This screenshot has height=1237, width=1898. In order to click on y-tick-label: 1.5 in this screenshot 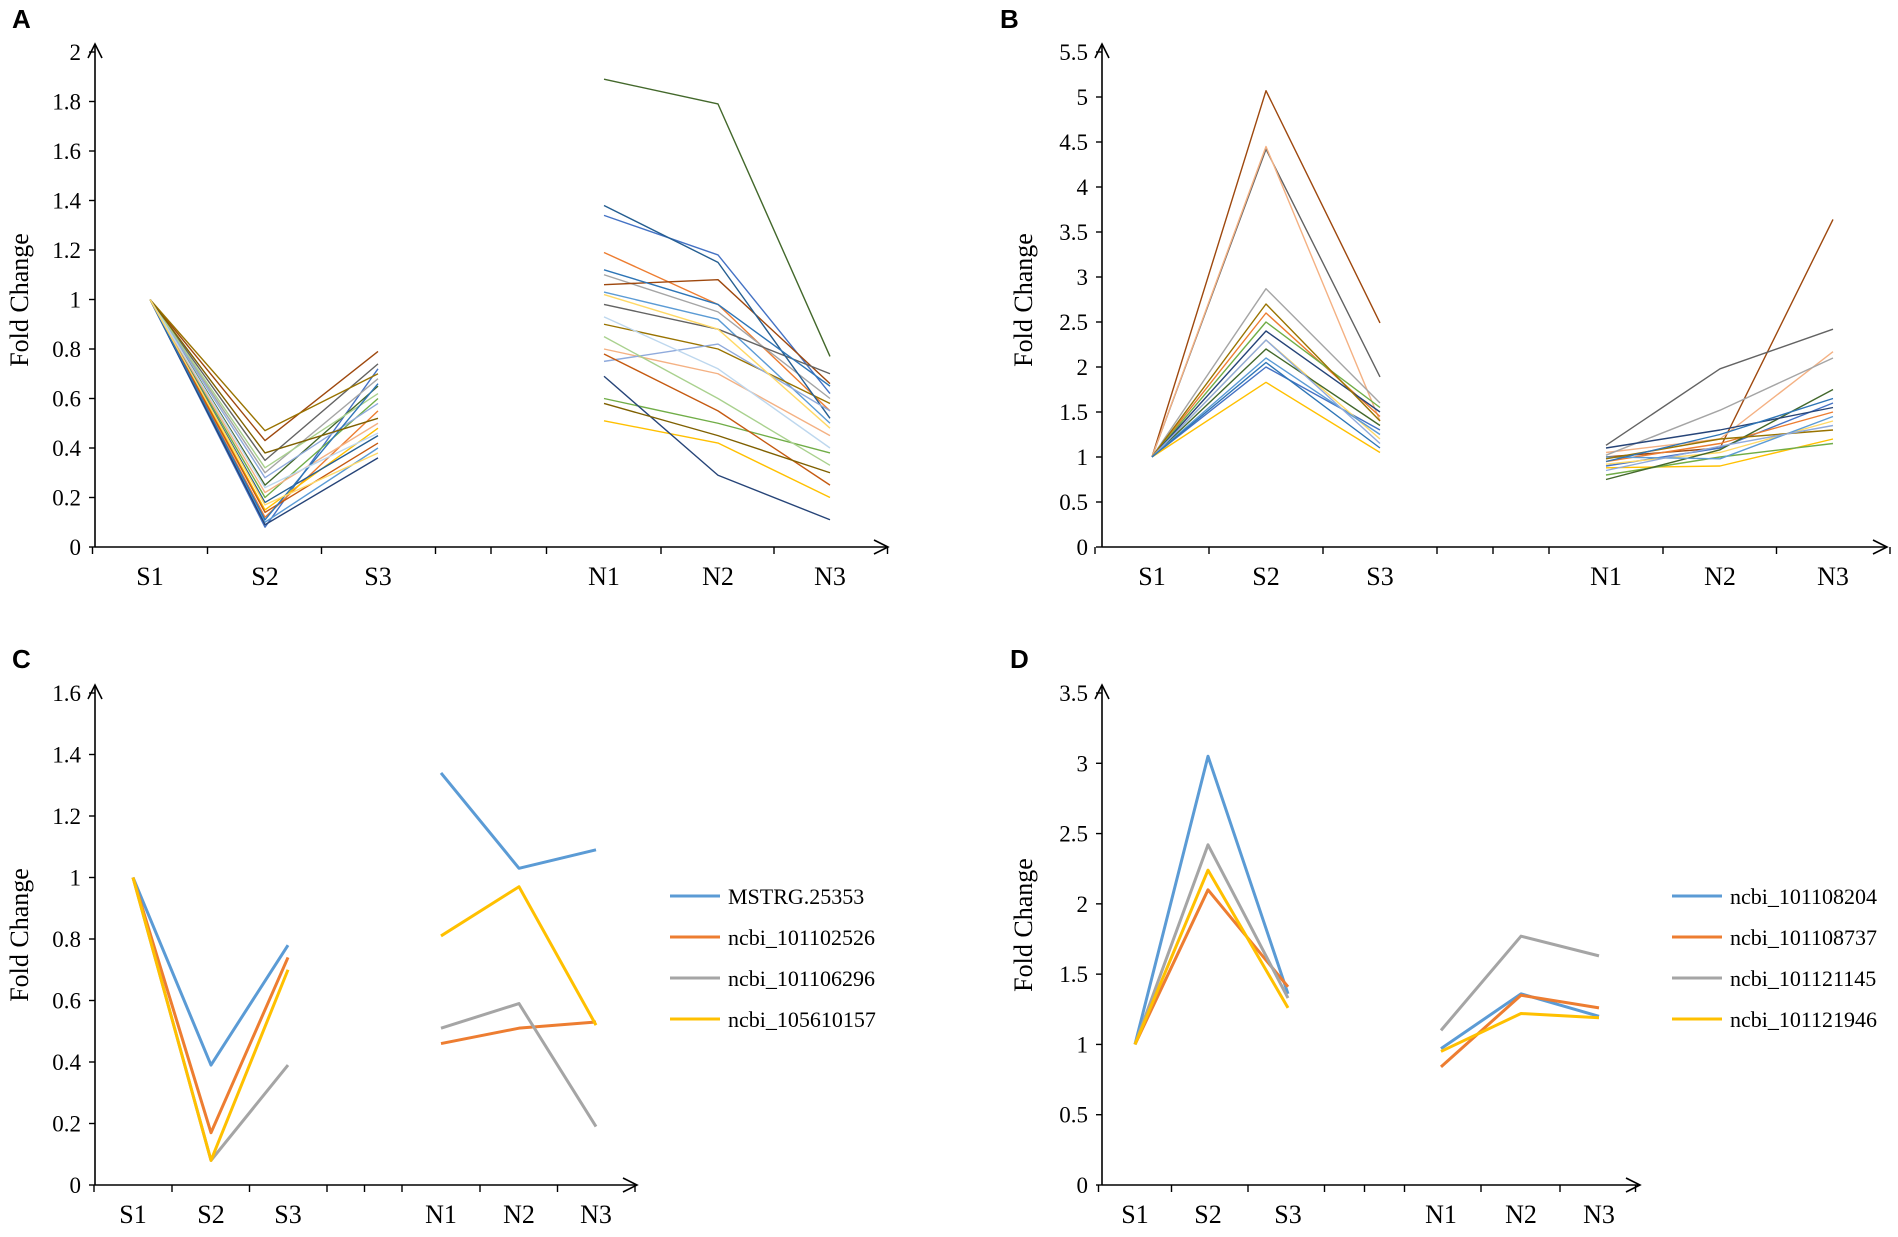, I will do `click(1073, 974)`.